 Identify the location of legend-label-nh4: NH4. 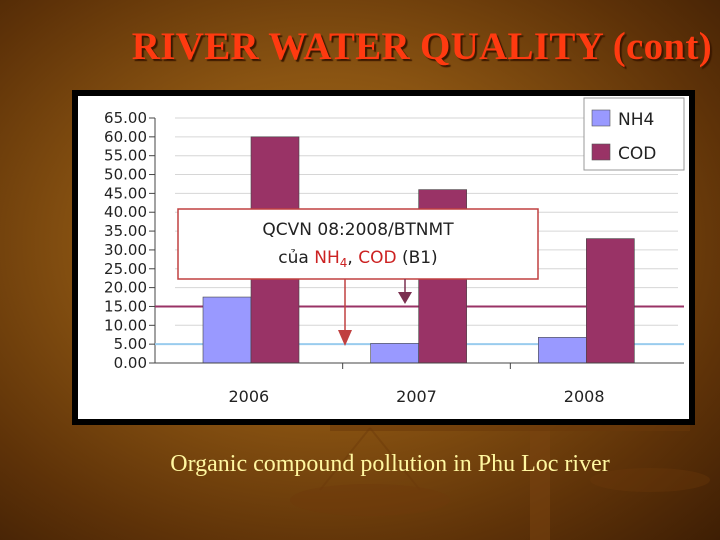
(636, 120).